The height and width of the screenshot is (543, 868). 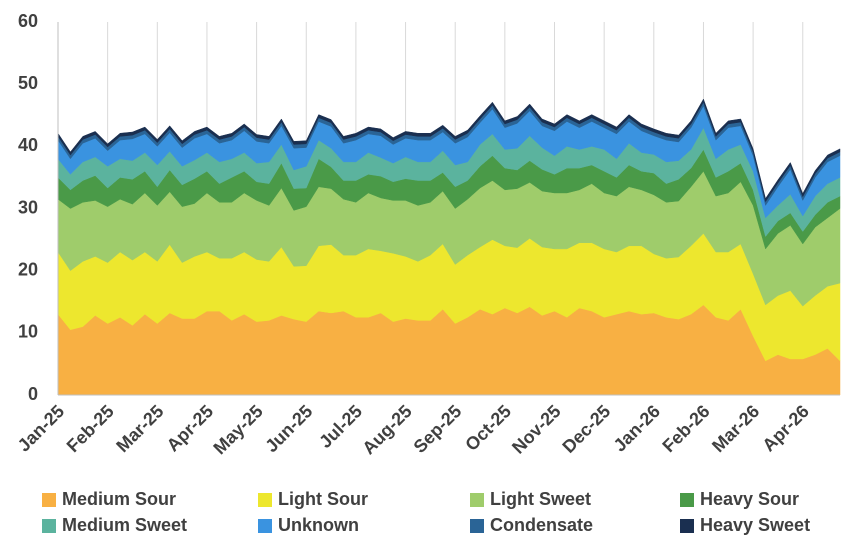 What do you see at coordinates (41, 428) in the screenshot?
I see `x-tick-label: Jan-25` at bounding box center [41, 428].